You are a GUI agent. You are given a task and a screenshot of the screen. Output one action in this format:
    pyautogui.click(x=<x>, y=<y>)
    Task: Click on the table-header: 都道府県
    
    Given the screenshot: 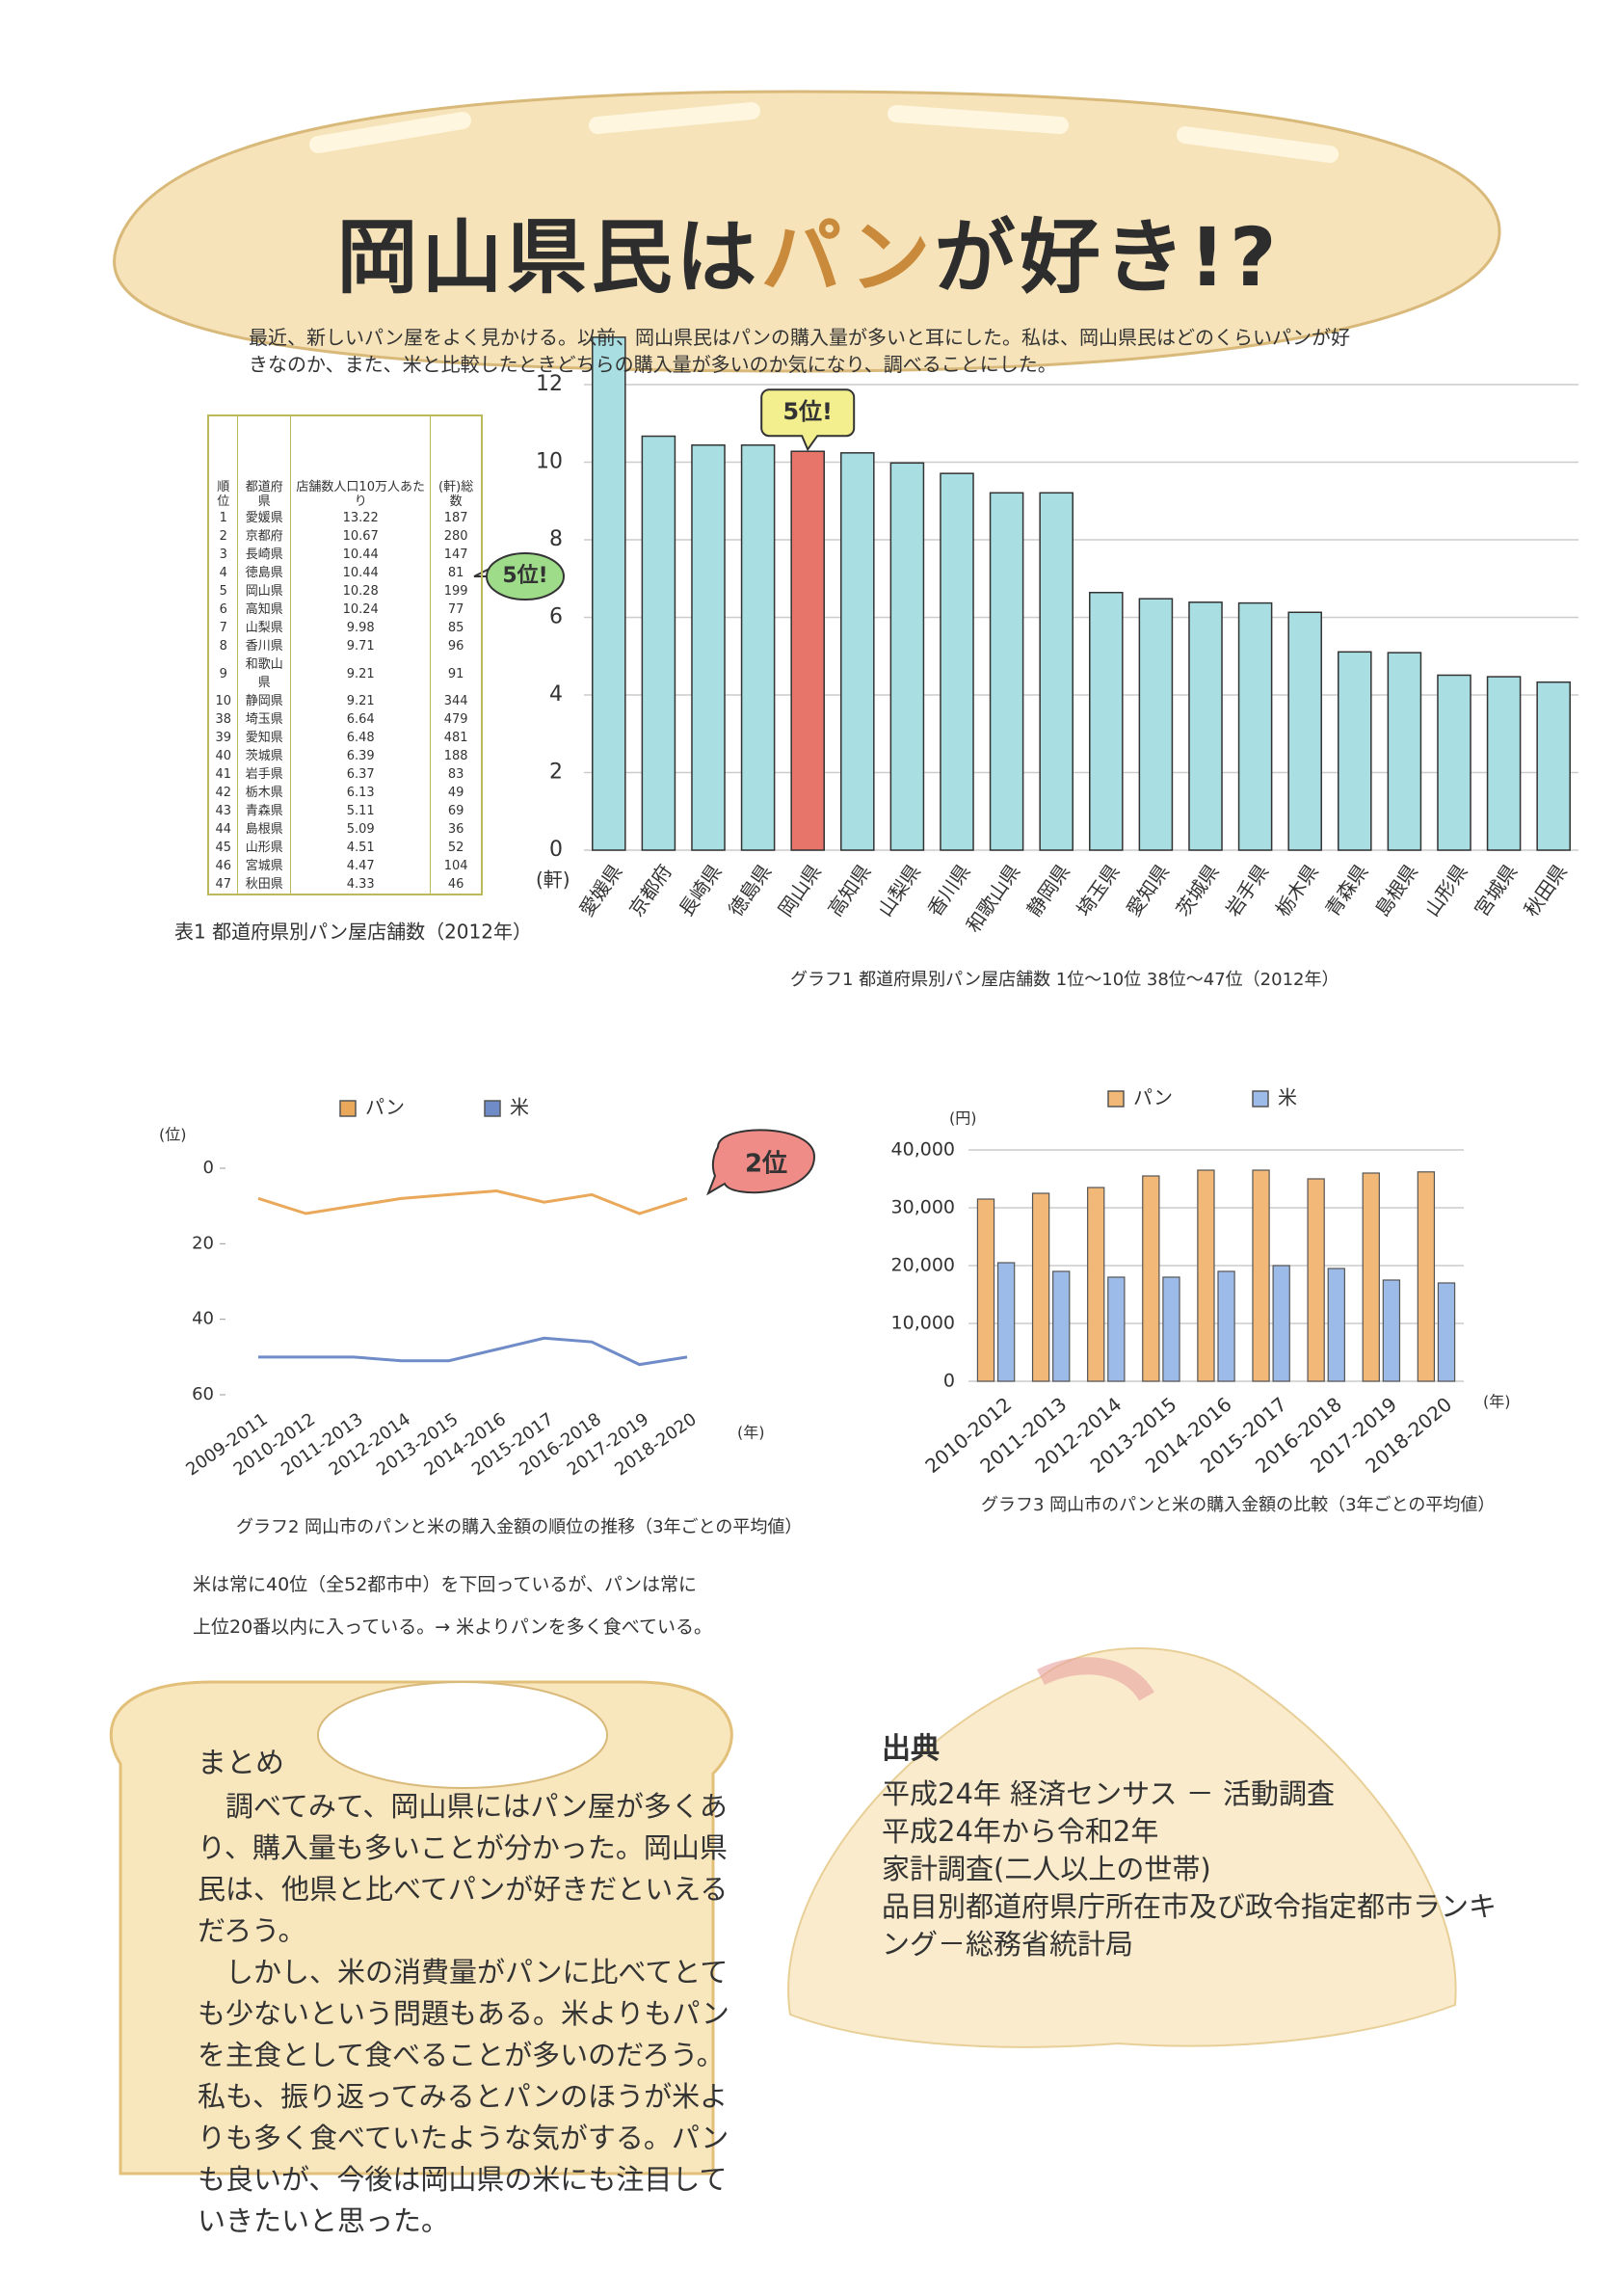 What is the action you would take?
    pyautogui.click(x=264, y=462)
    